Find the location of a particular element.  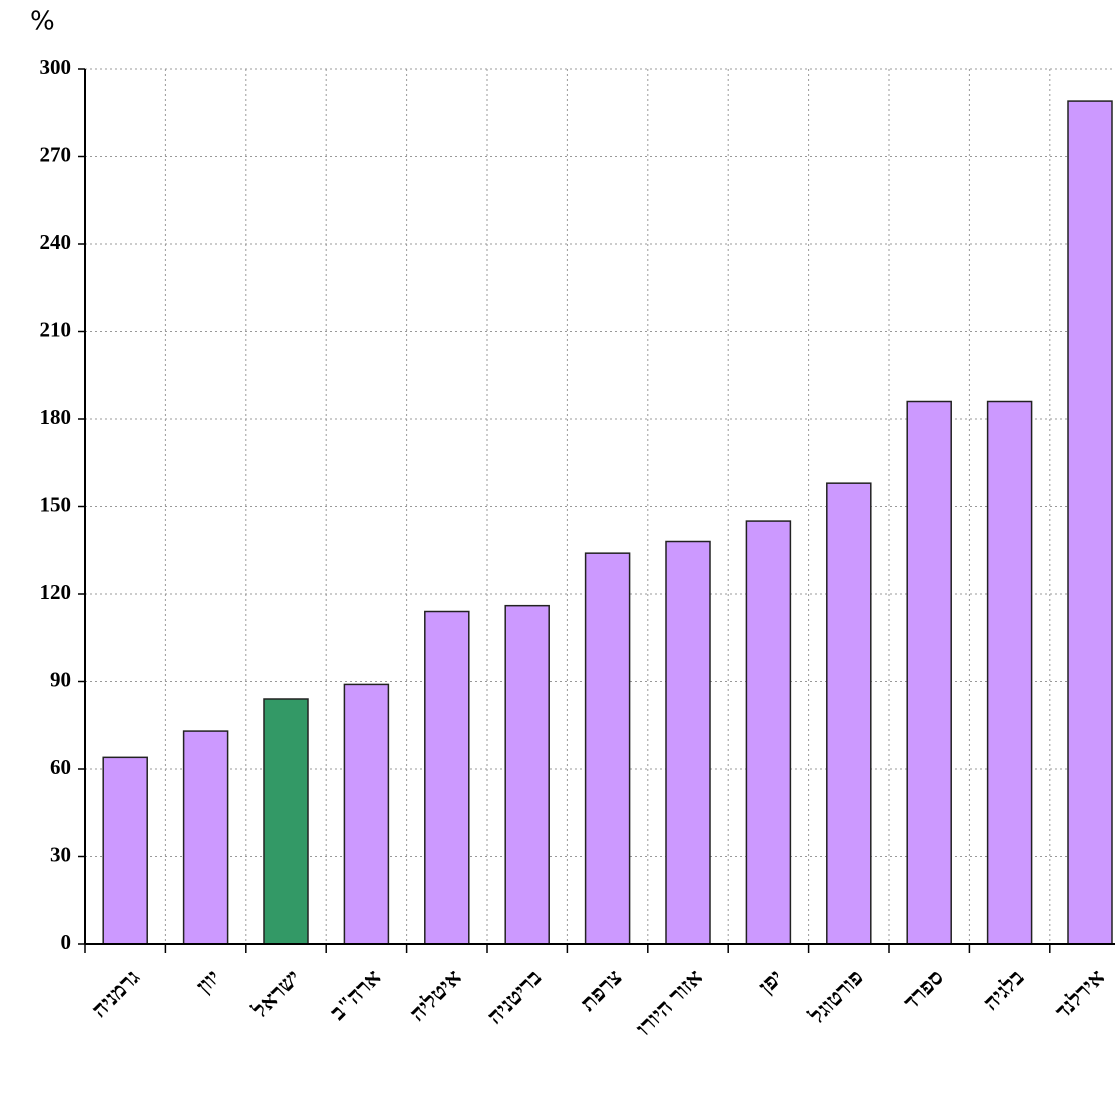

y-tick-label: 30 is located at coordinates (60, 854).